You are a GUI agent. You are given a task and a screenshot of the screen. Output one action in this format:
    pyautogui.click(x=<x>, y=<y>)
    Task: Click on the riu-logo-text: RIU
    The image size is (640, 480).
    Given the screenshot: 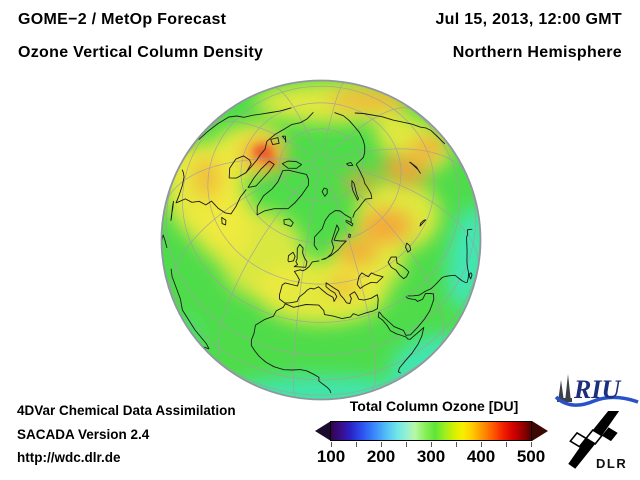 What is the action you would take?
    pyautogui.click(x=597, y=389)
    